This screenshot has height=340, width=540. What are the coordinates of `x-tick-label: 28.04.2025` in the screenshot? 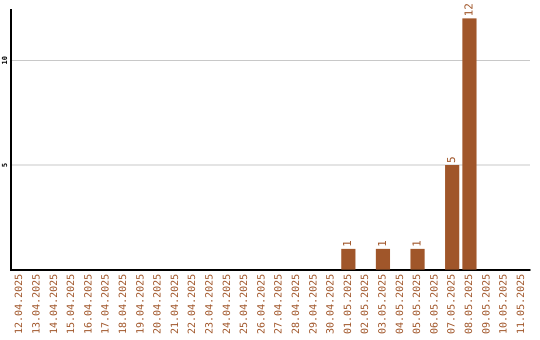 It's located at (296, 304).